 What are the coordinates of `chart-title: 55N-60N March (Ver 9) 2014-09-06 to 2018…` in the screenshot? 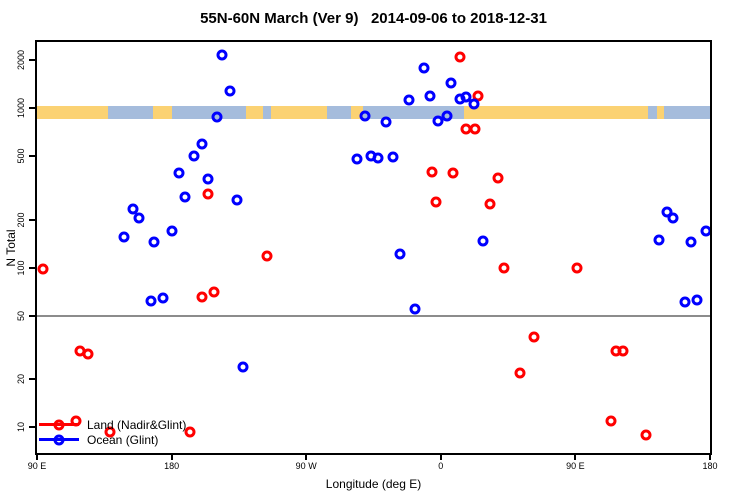 It's located at (373, 18).